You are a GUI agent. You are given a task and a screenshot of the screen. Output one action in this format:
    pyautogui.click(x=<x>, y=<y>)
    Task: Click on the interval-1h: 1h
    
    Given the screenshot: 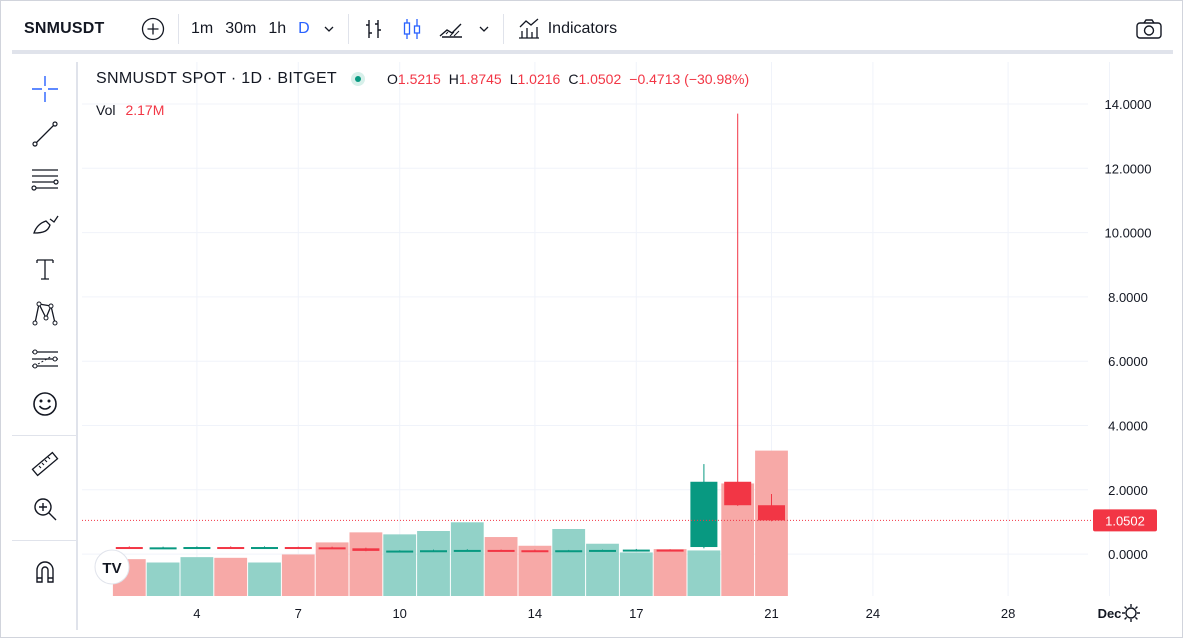 What is the action you would take?
    pyautogui.click(x=277, y=28)
    